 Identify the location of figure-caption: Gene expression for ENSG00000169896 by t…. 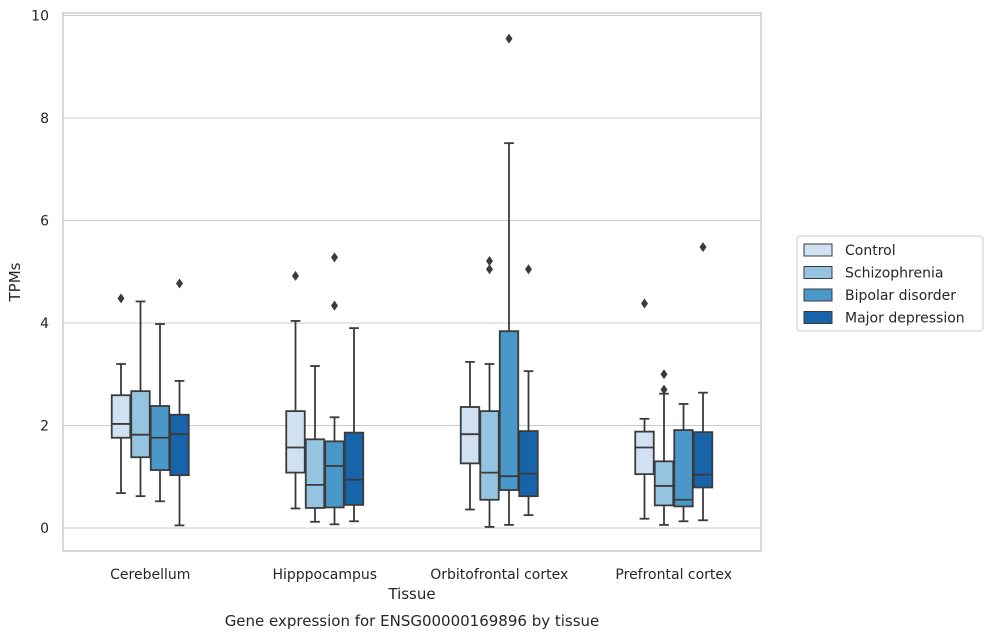
(412, 621).